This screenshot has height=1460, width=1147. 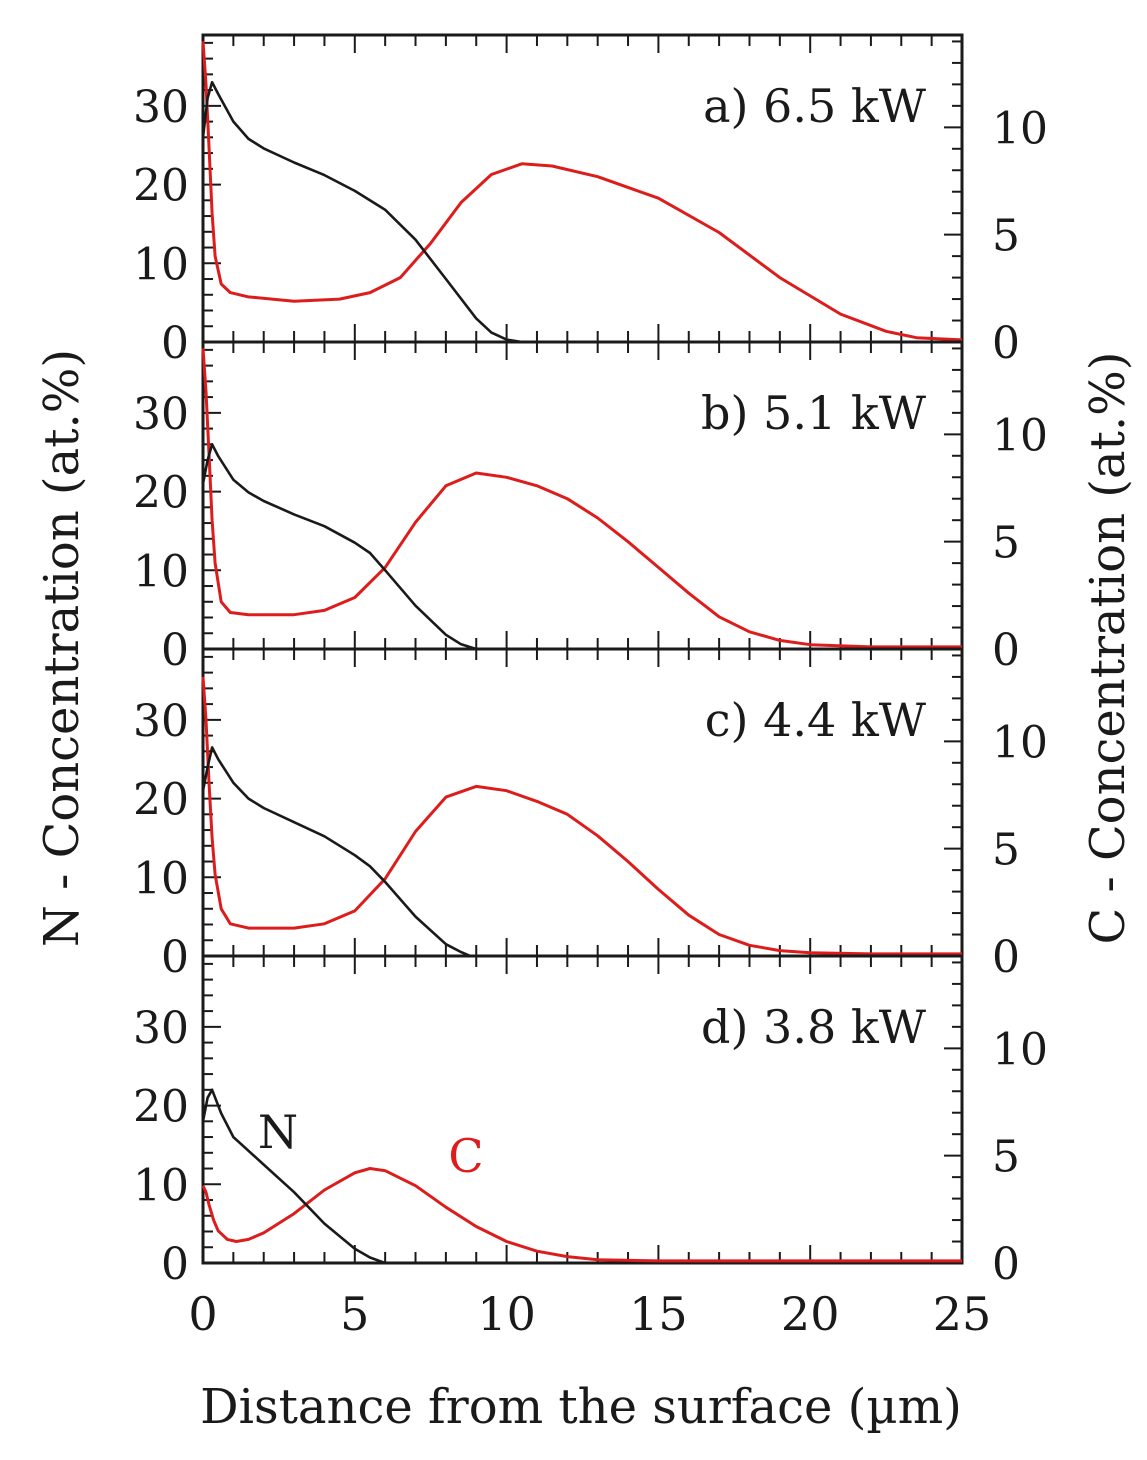 I want to click on x-tick-label: 20, so click(x=810, y=1314).